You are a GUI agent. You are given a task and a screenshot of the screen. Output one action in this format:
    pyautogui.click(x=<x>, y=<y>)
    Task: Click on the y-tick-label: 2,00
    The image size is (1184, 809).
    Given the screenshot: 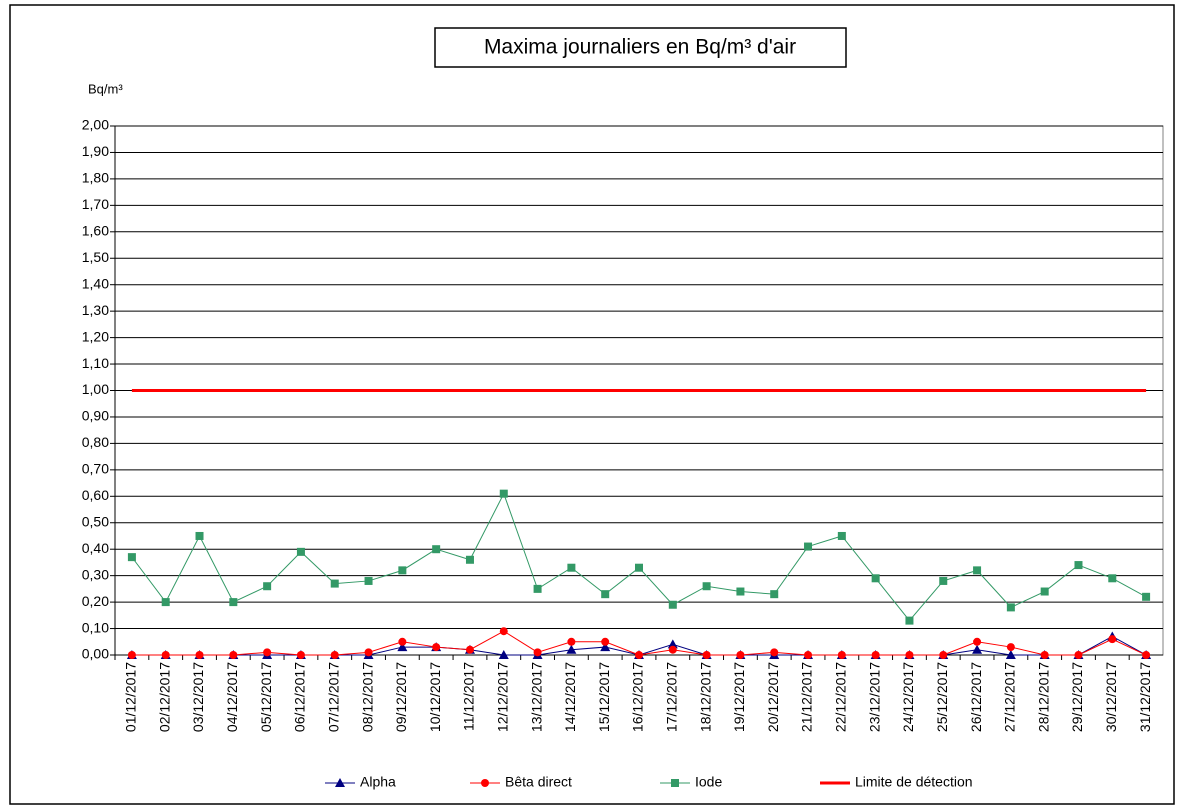 What is the action you would take?
    pyautogui.click(x=95, y=125)
    